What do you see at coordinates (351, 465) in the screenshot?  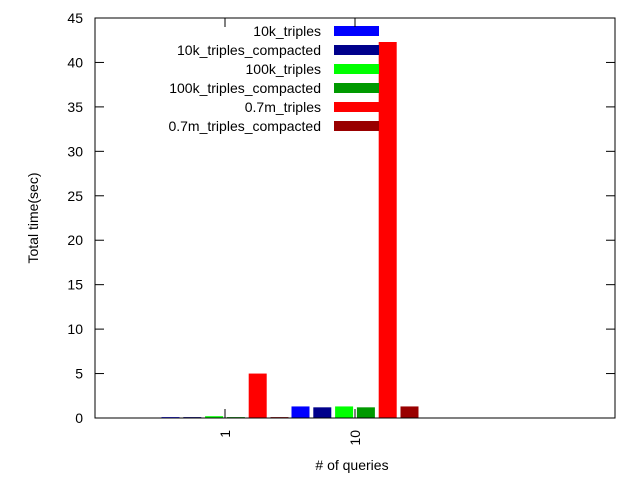 I see `x-axis-label: # of queries` at bounding box center [351, 465].